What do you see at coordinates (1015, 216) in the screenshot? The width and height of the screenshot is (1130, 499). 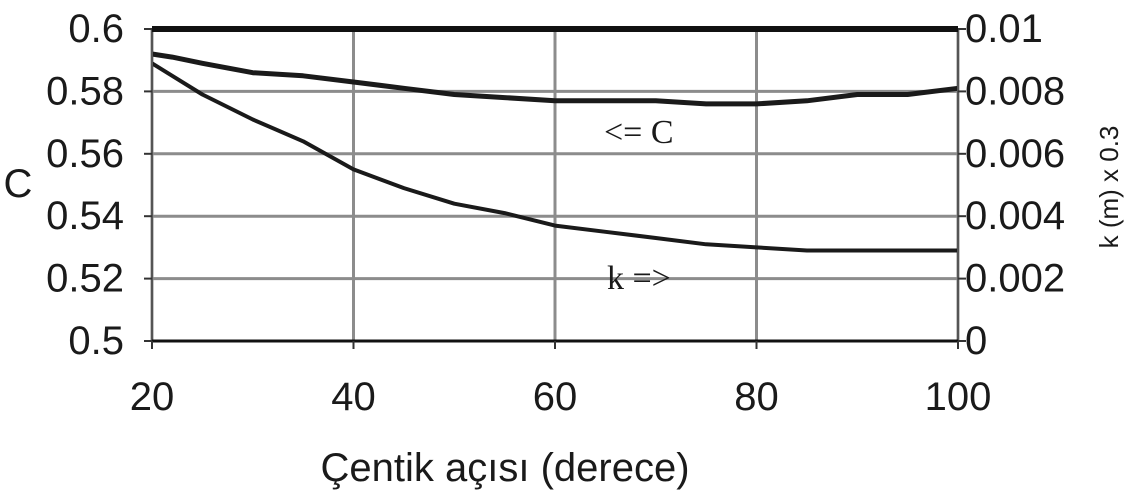 I see `y2-tick-label: 0.004` at bounding box center [1015, 216].